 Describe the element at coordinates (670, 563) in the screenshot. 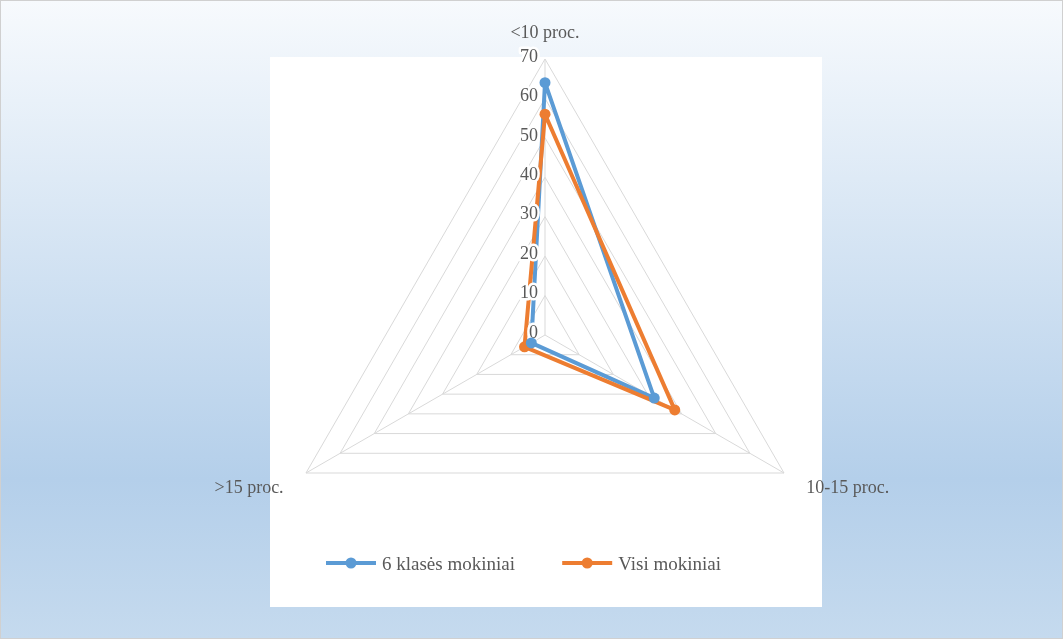

I see `legend-label: Visi mokiniai` at that location.